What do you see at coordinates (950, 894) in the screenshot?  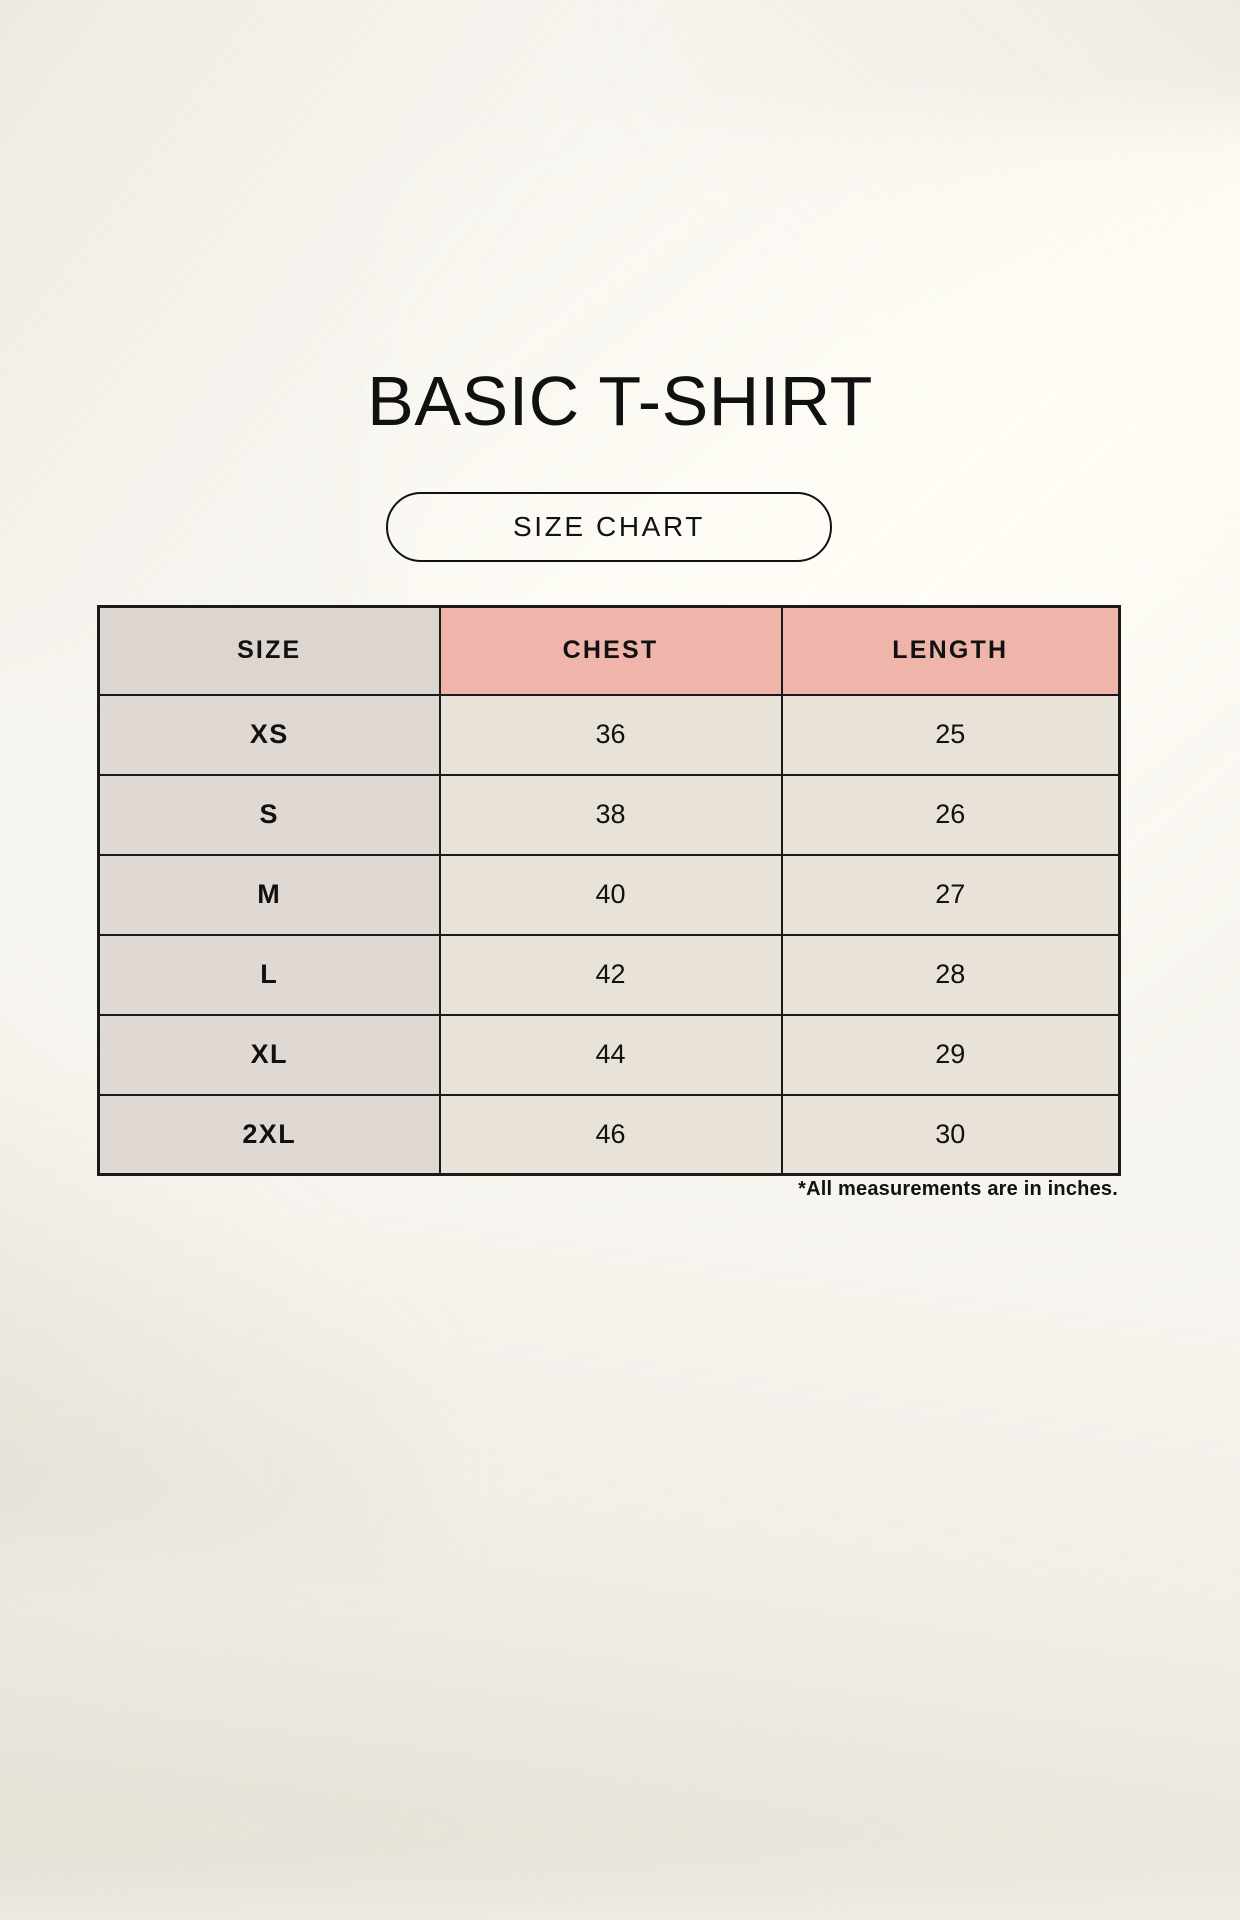 I see `cell-length: 27` at bounding box center [950, 894].